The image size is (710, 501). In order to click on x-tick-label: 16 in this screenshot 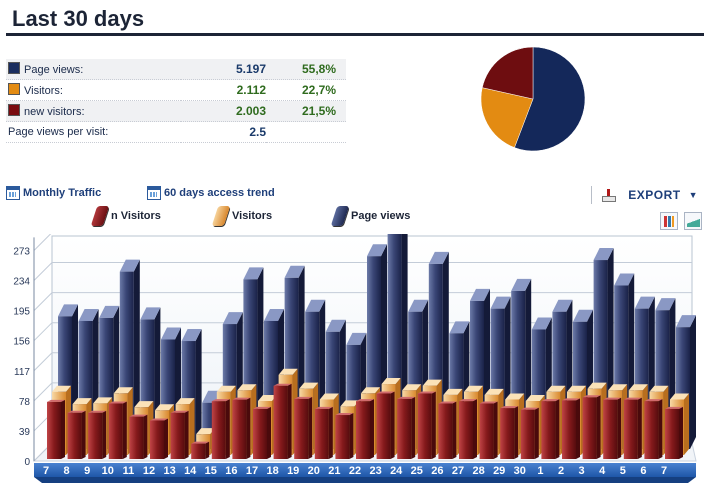, I will do `click(231, 471)`.